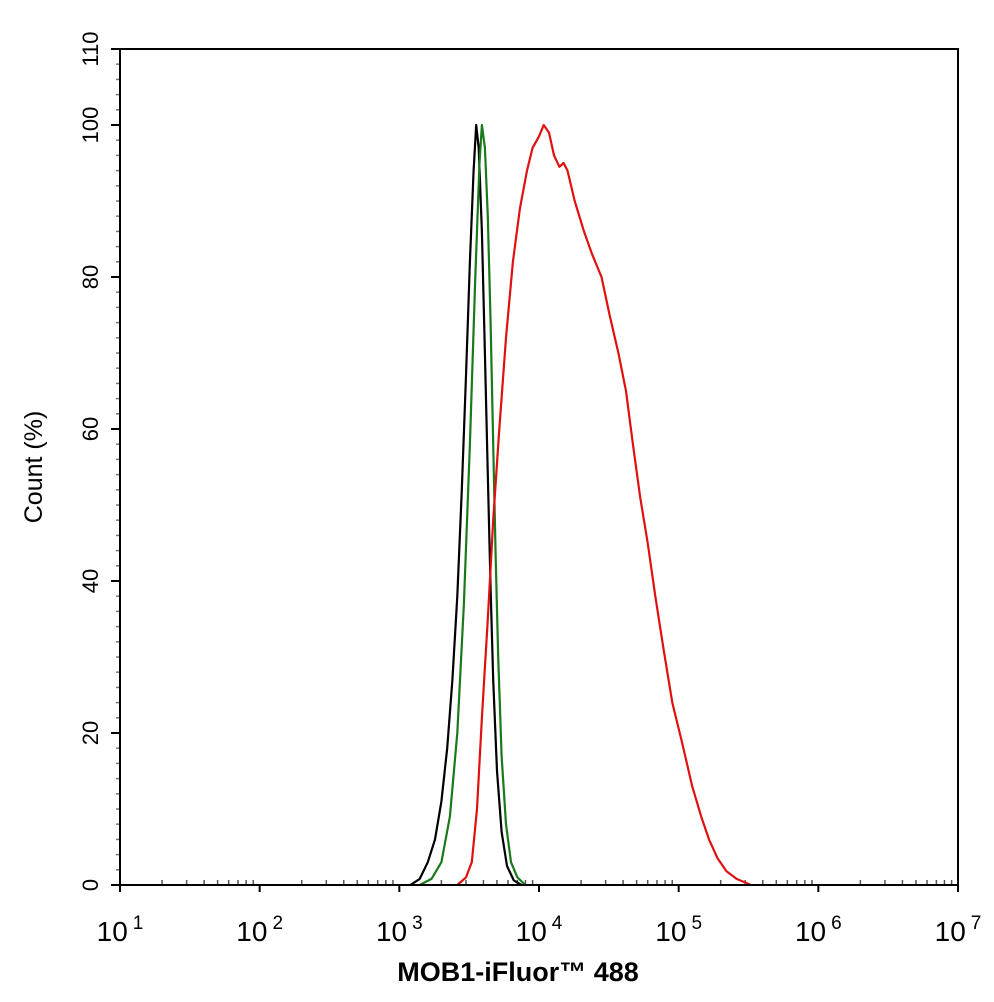 This screenshot has height=1002, width=994. I want to click on y-tick-label: 20, so click(90, 733).